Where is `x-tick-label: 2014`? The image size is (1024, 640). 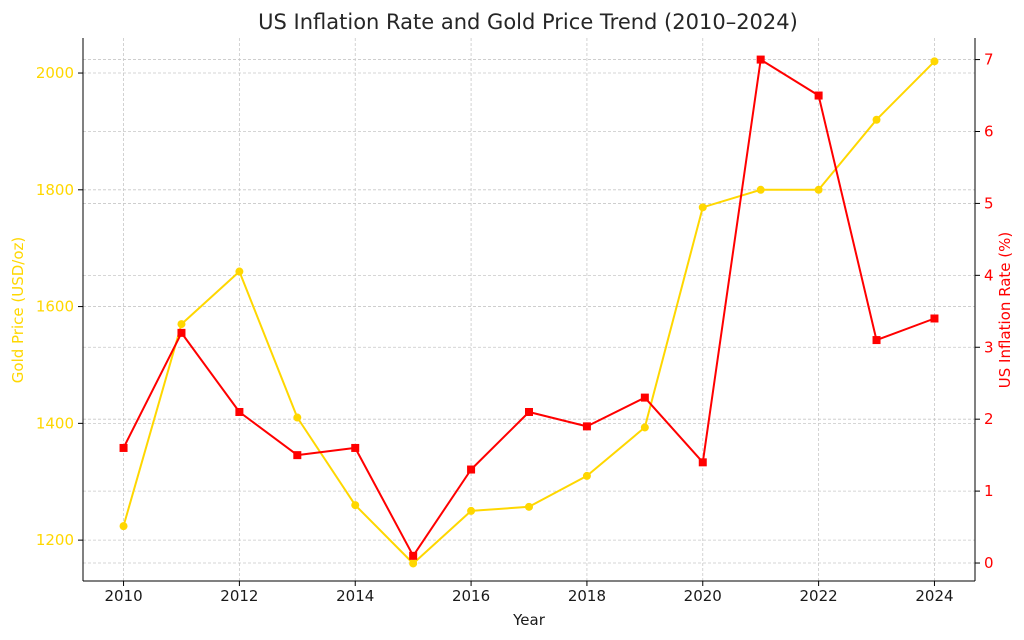
x-tick-label: 2014 is located at coordinates (355, 596).